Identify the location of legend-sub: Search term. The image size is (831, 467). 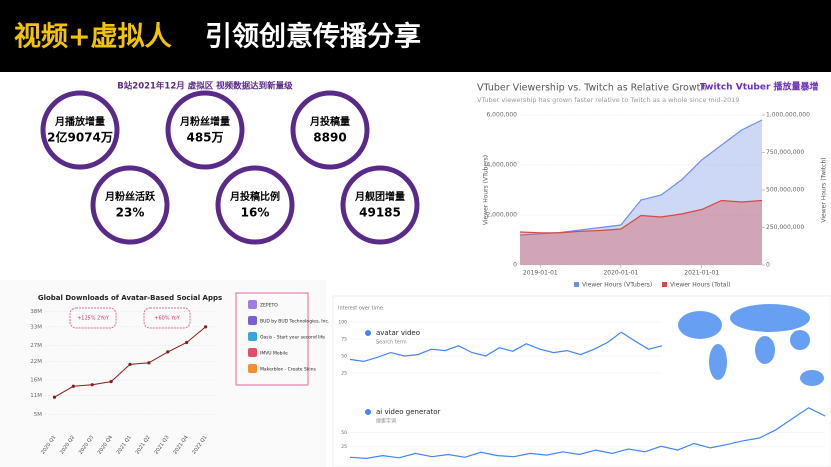
(391, 343).